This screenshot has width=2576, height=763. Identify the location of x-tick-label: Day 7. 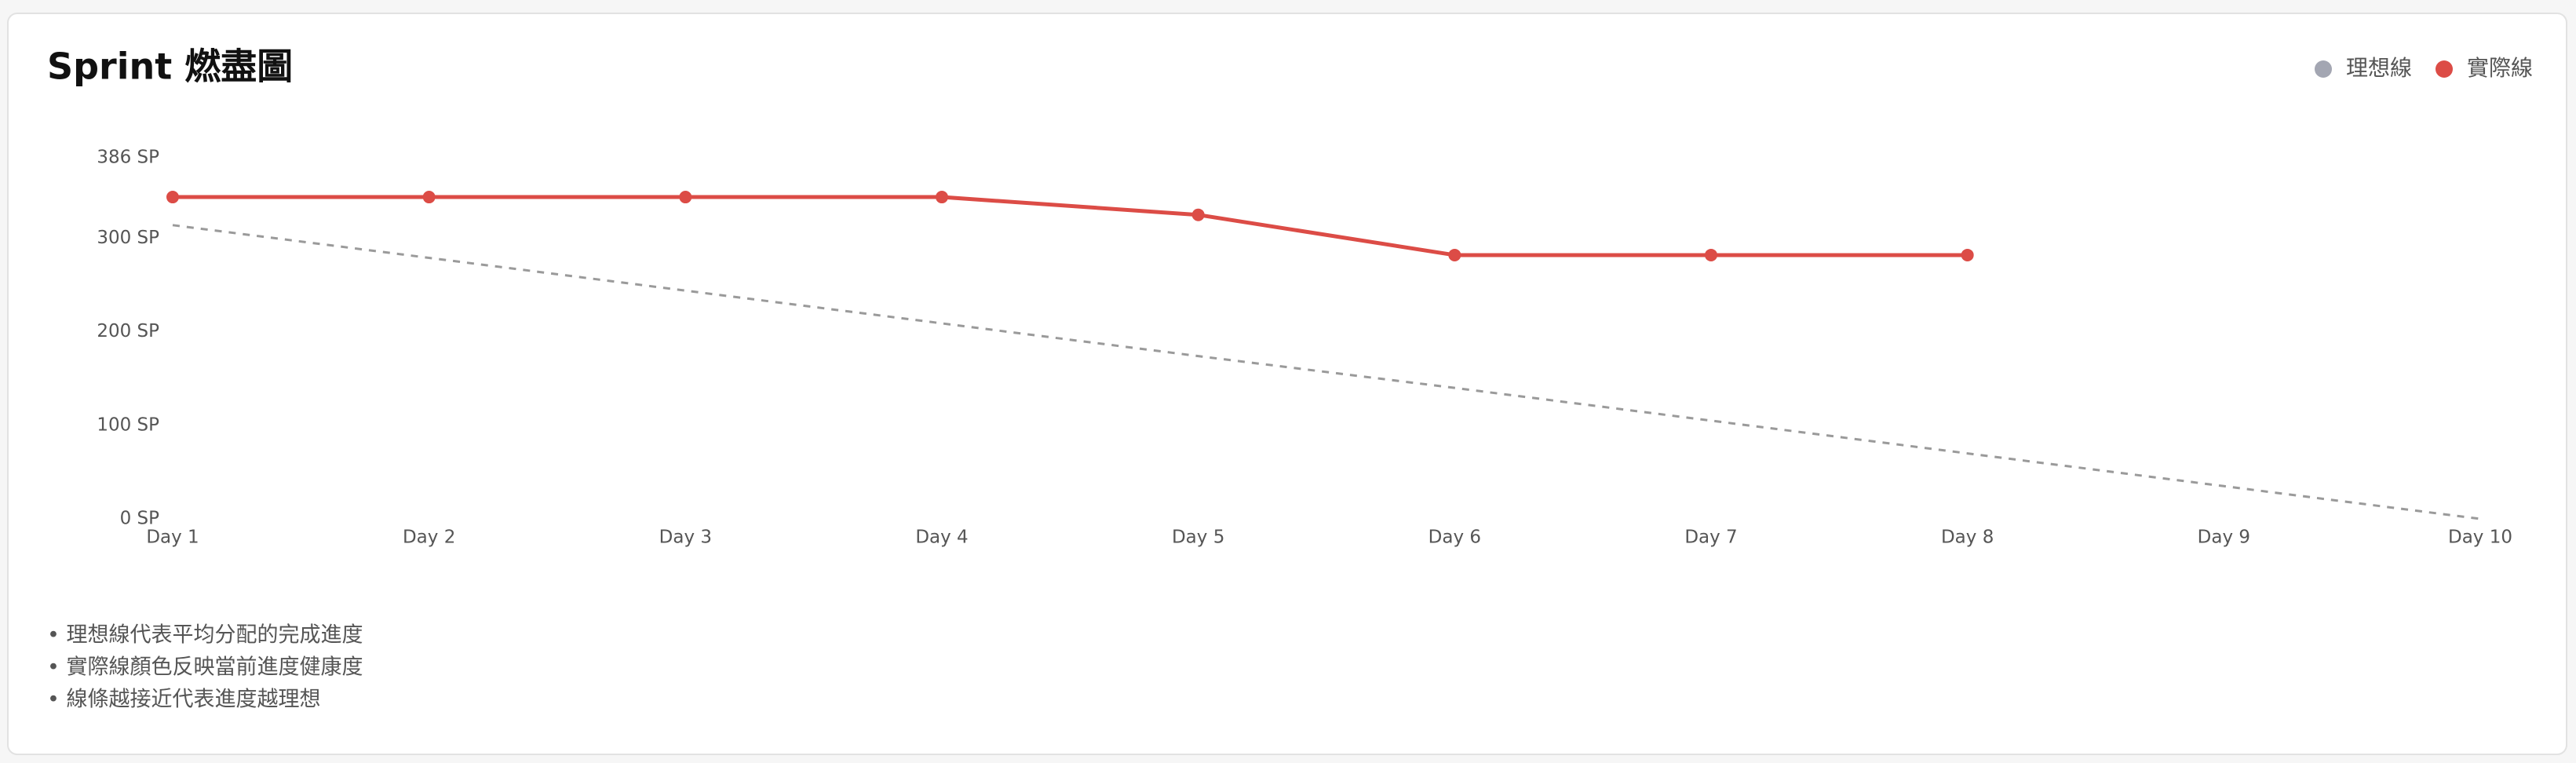
(1710, 538).